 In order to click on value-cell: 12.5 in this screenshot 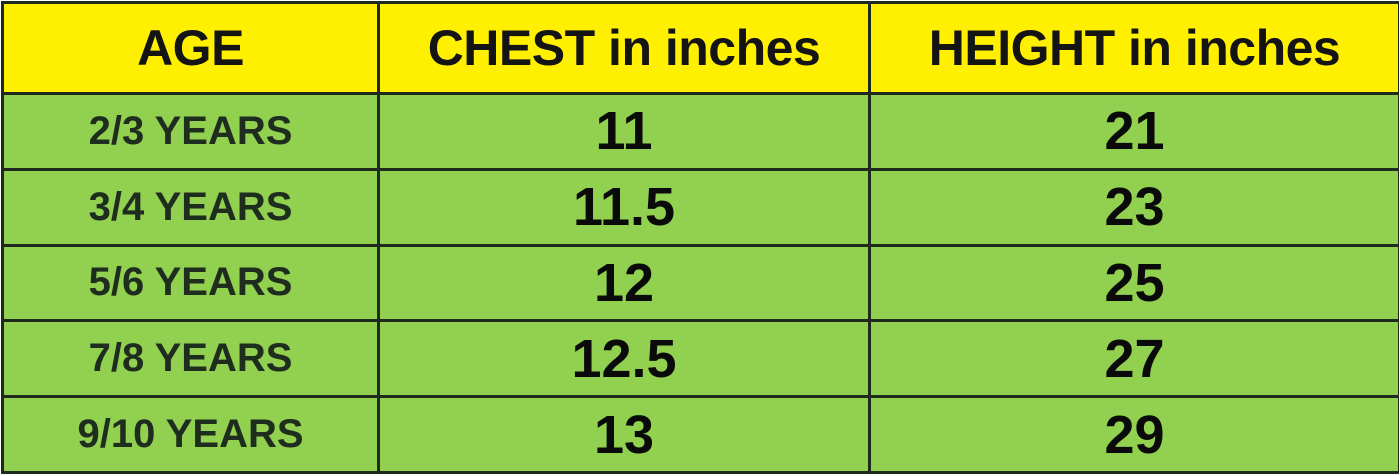, I will do `click(624, 359)`.